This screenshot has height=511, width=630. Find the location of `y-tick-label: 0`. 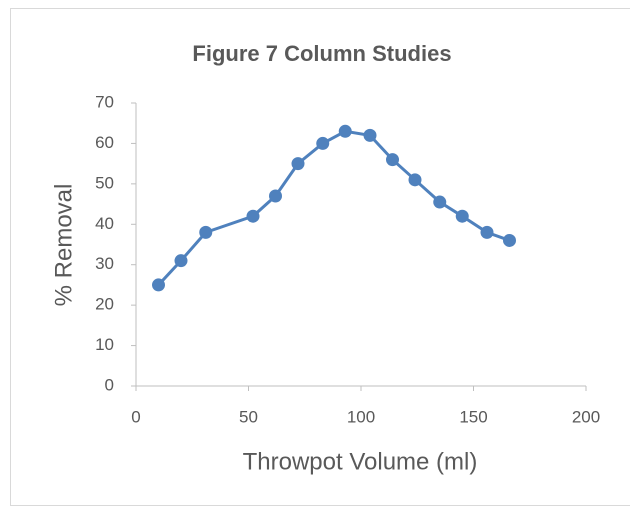

y-tick-label: 0 is located at coordinates (109, 384).